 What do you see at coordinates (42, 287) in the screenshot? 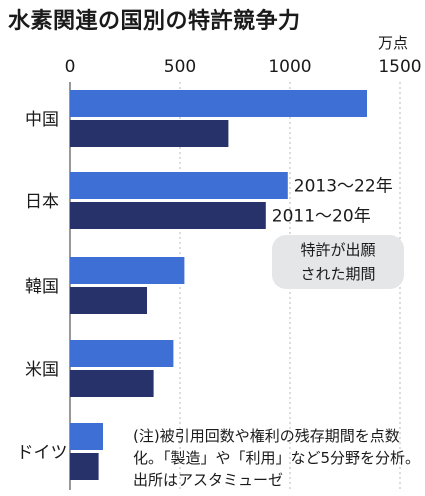
I see `category-label: 韓国` at bounding box center [42, 287].